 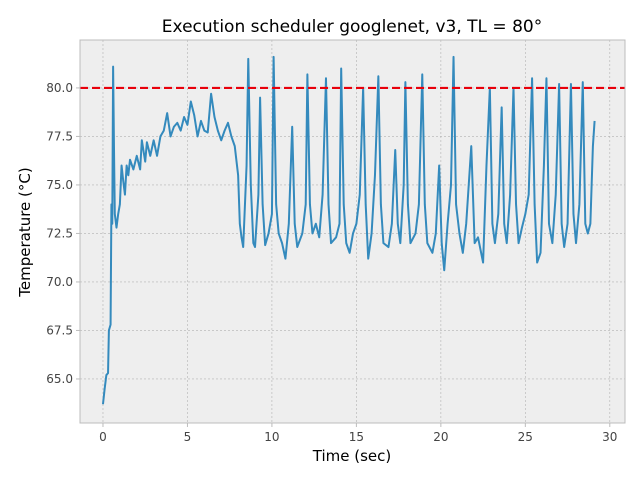 I want to click on y-tick-label: 70.0, so click(x=59, y=282).